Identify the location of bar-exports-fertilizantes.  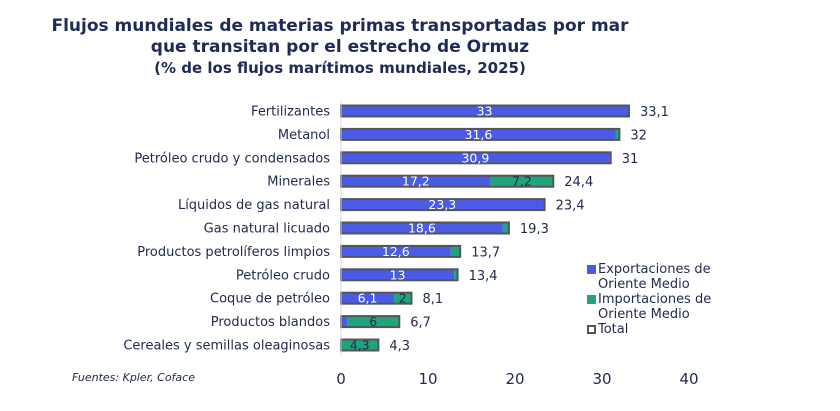
(485, 111).